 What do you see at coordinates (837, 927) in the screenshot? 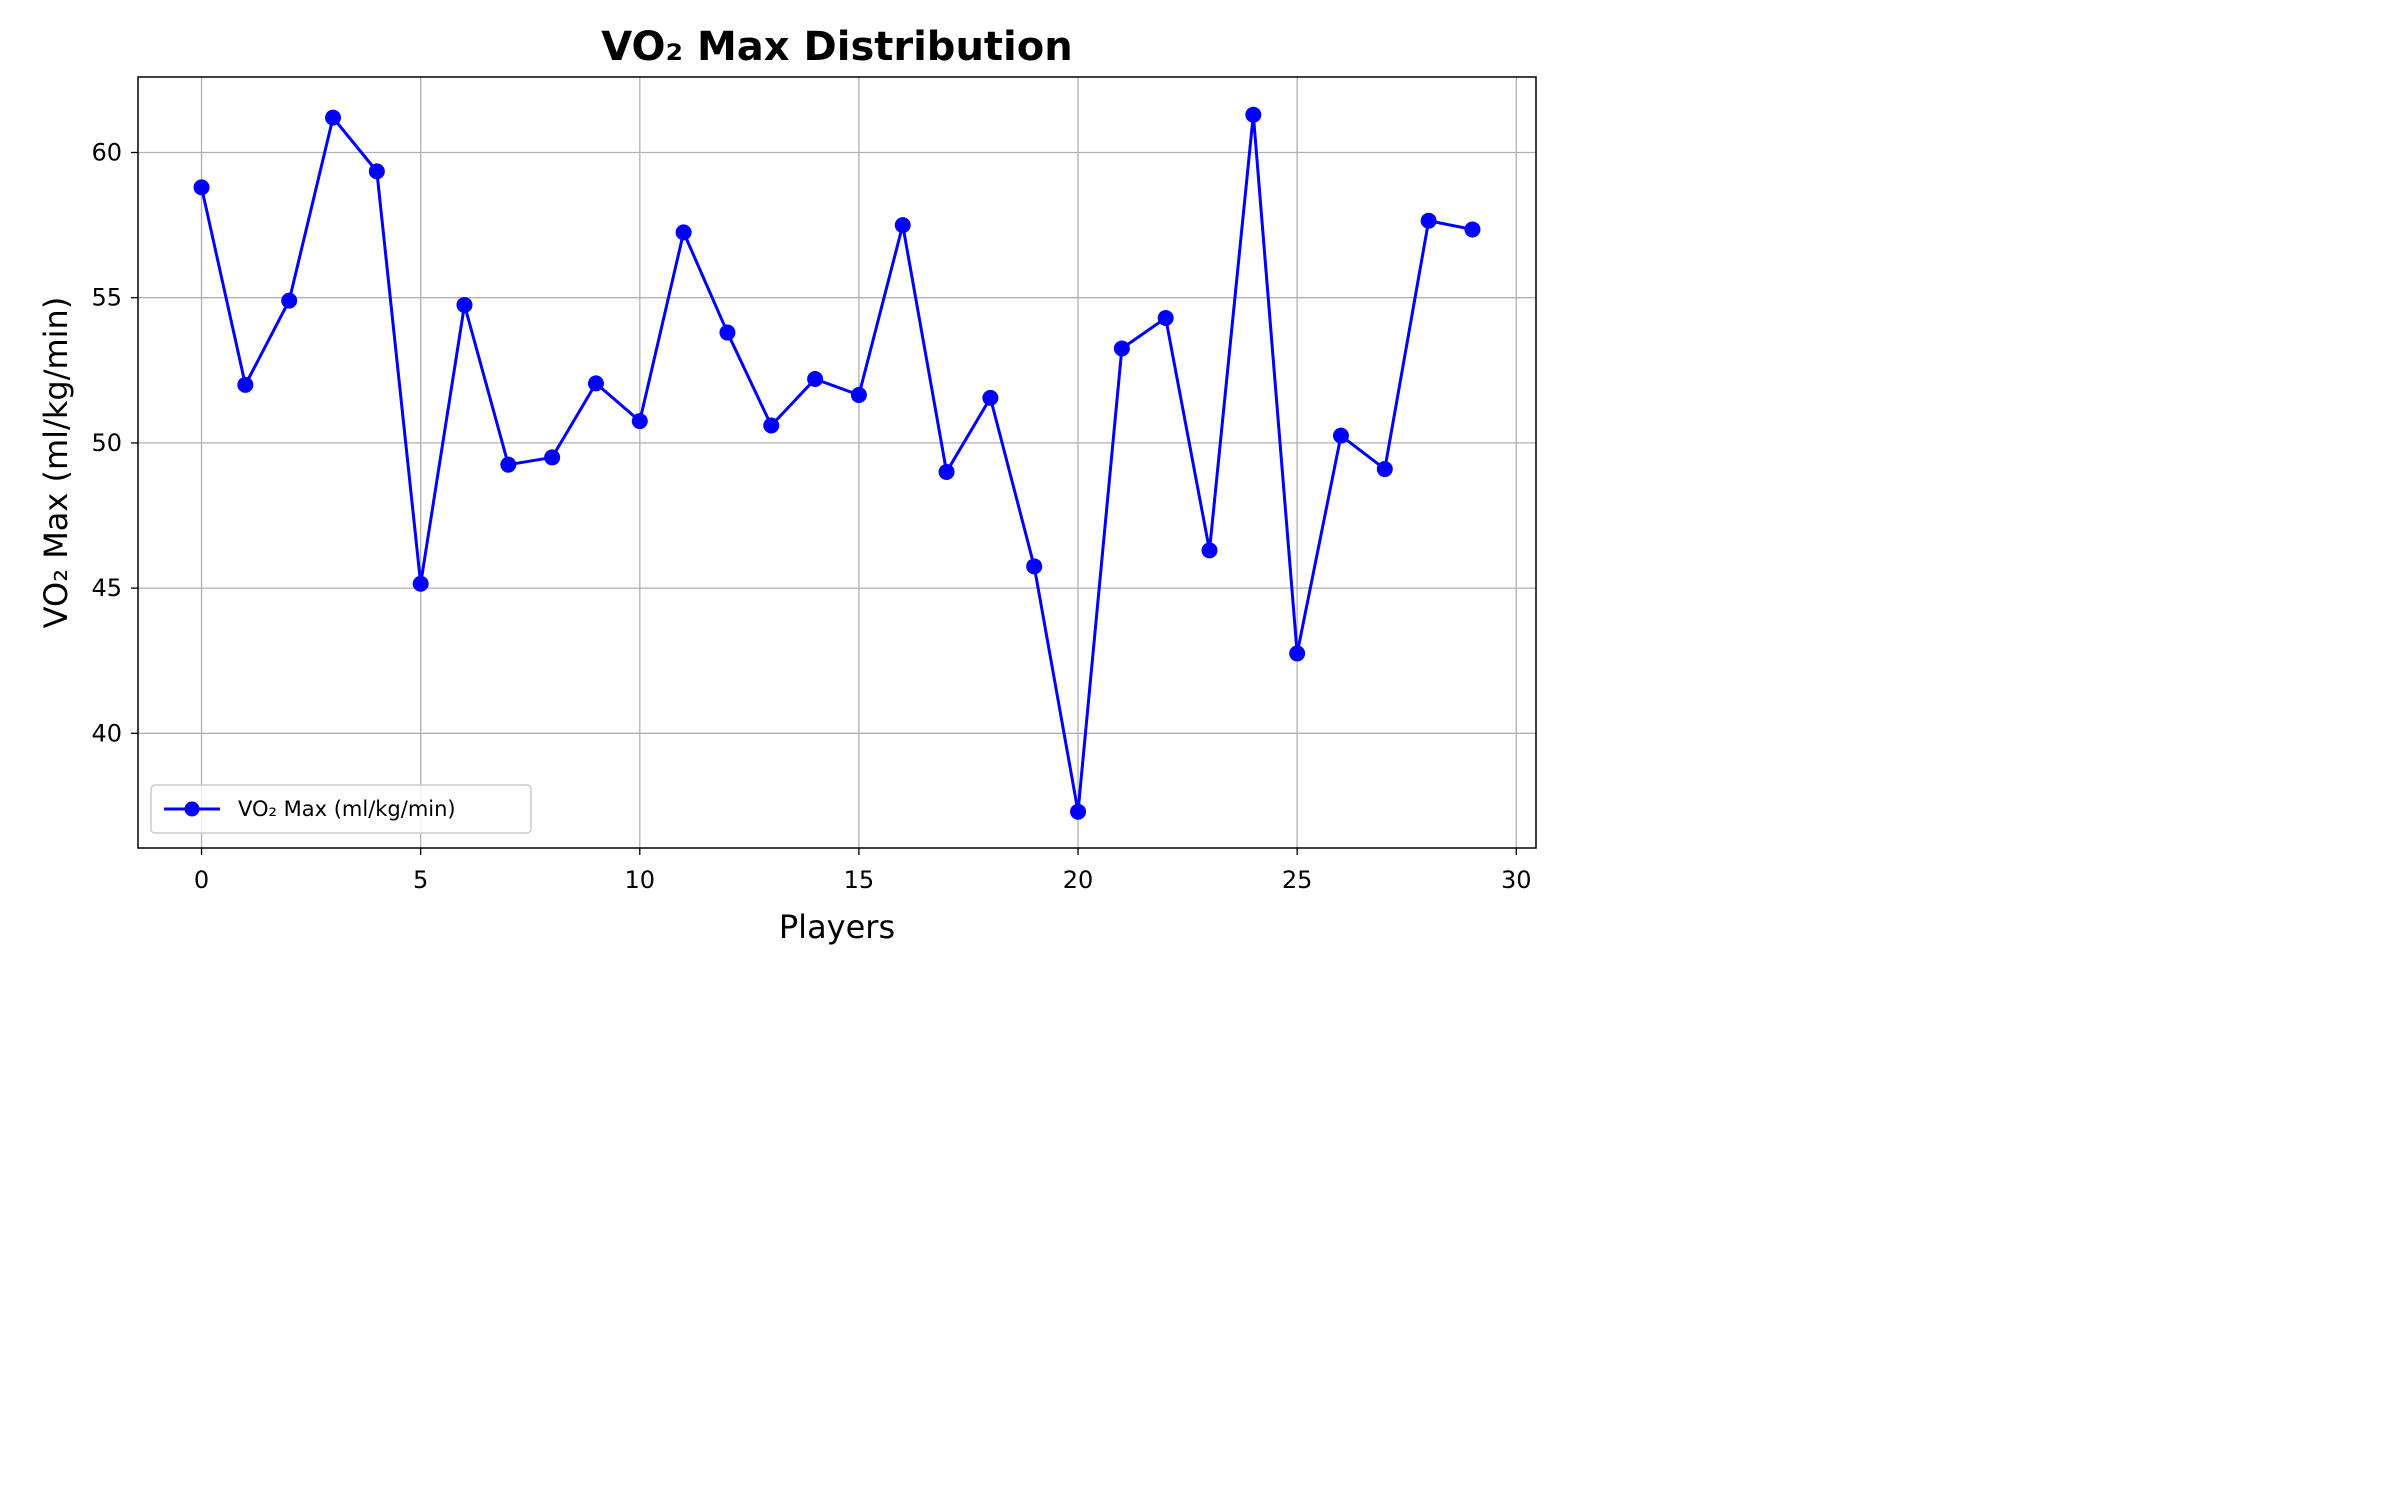
I see `x-axis-label: Players` at bounding box center [837, 927].